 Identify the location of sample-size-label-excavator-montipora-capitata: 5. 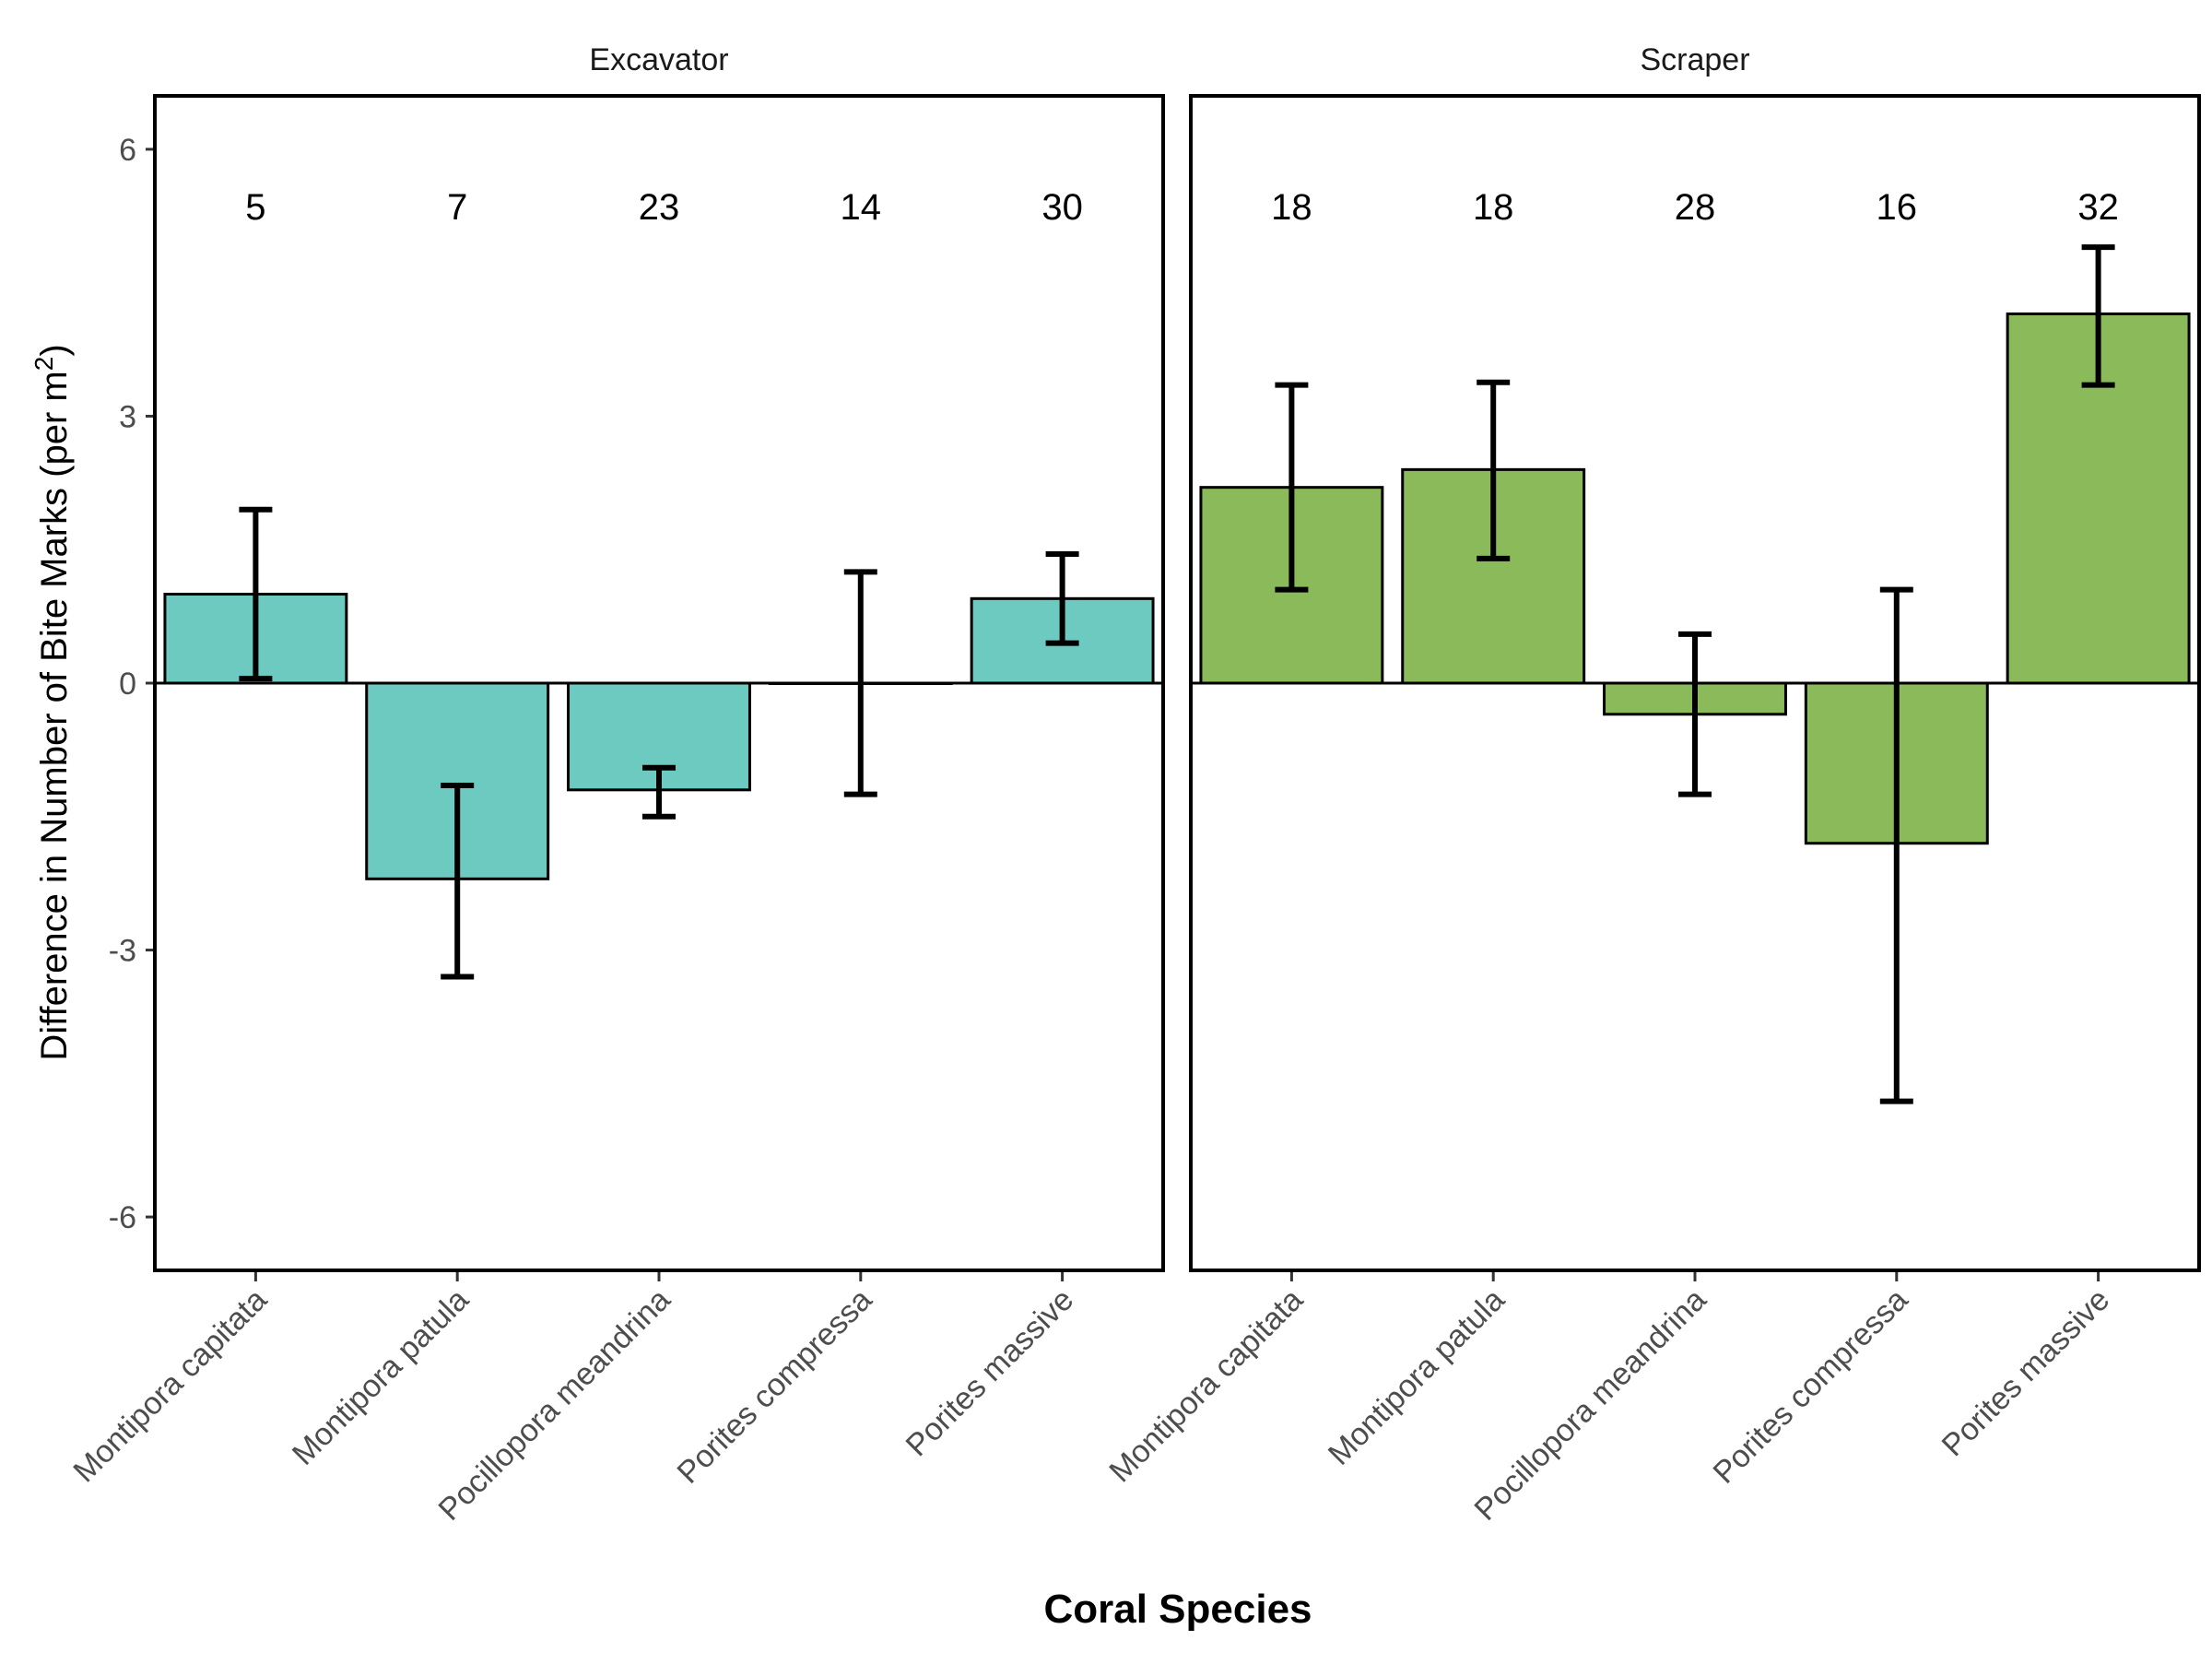
(255, 207).